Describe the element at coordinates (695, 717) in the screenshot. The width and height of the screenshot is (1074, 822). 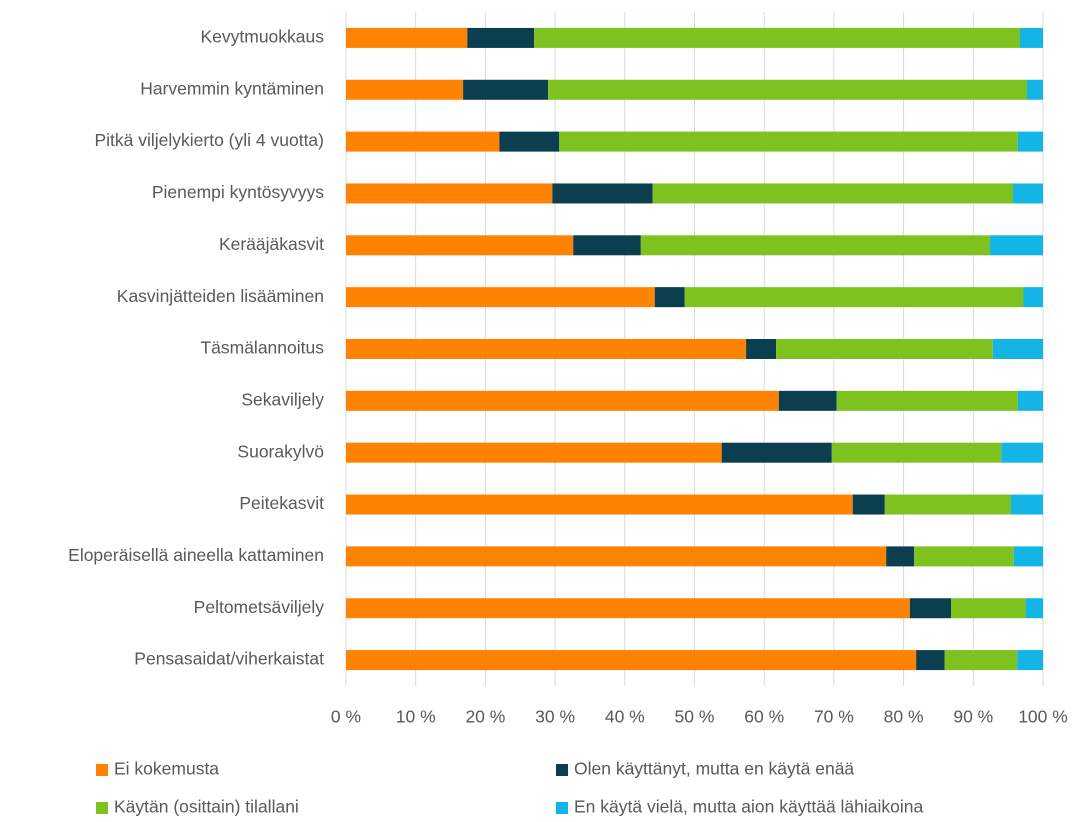
I see `x-tick-label: 50 %` at that location.